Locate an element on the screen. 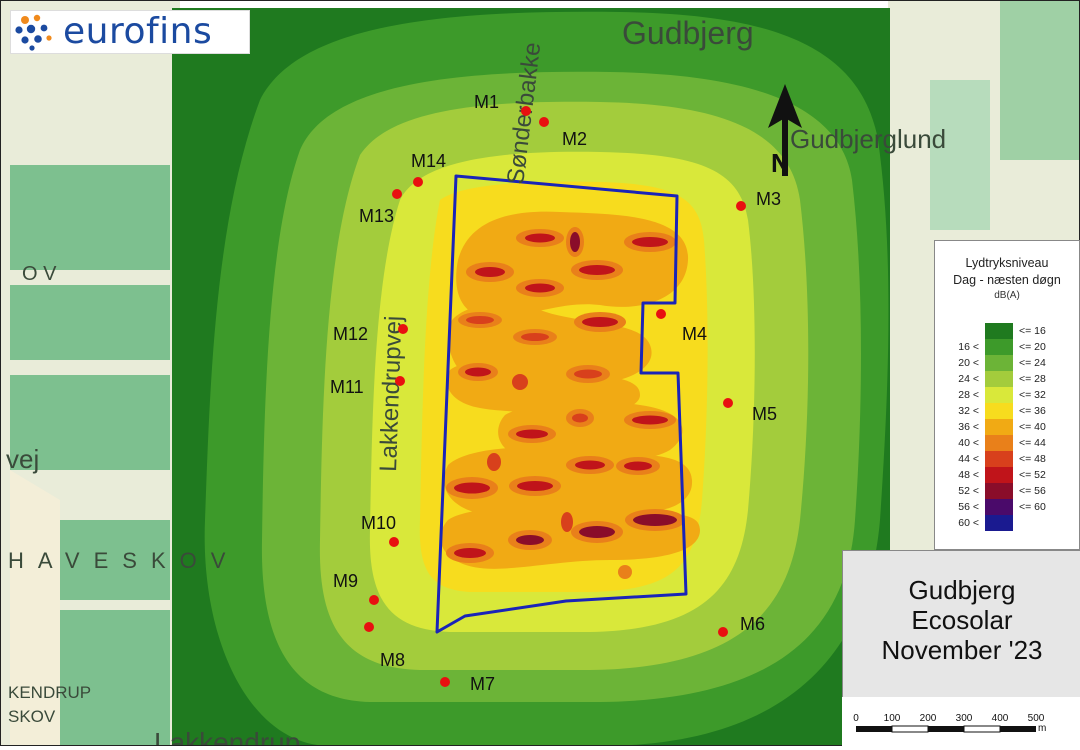 This screenshot has width=1080, height=750. legend-row: 40 < <= 44 is located at coordinates (1008, 443).